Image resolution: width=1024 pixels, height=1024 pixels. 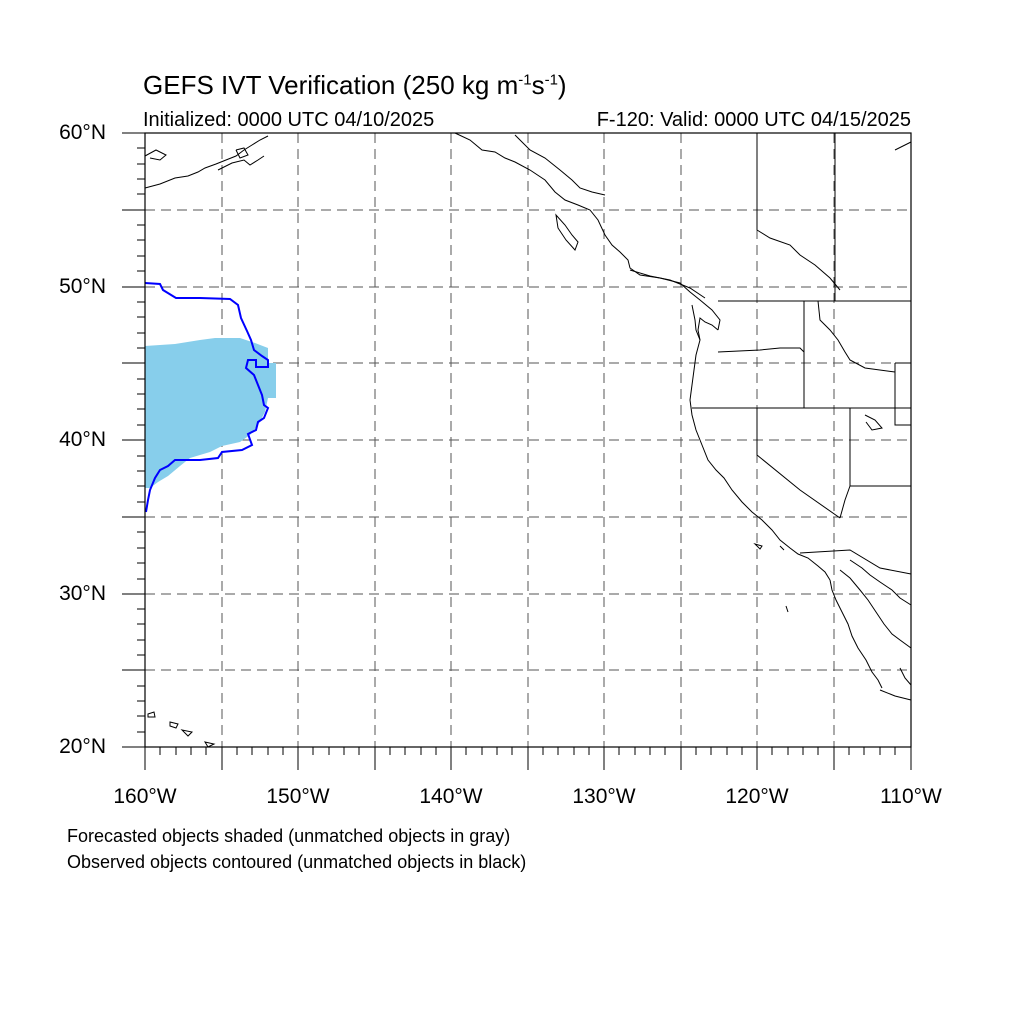 I want to click on lat-label-40n: 40°N, so click(x=82, y=439).